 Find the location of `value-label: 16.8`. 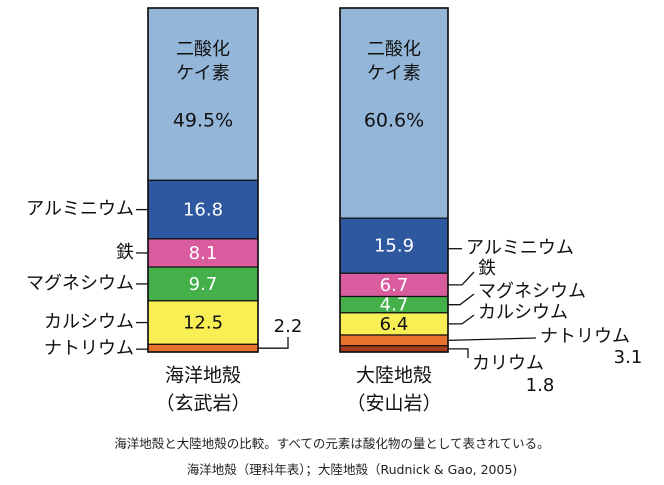

value-label: 16.8 is located at coordinates (203, 210).